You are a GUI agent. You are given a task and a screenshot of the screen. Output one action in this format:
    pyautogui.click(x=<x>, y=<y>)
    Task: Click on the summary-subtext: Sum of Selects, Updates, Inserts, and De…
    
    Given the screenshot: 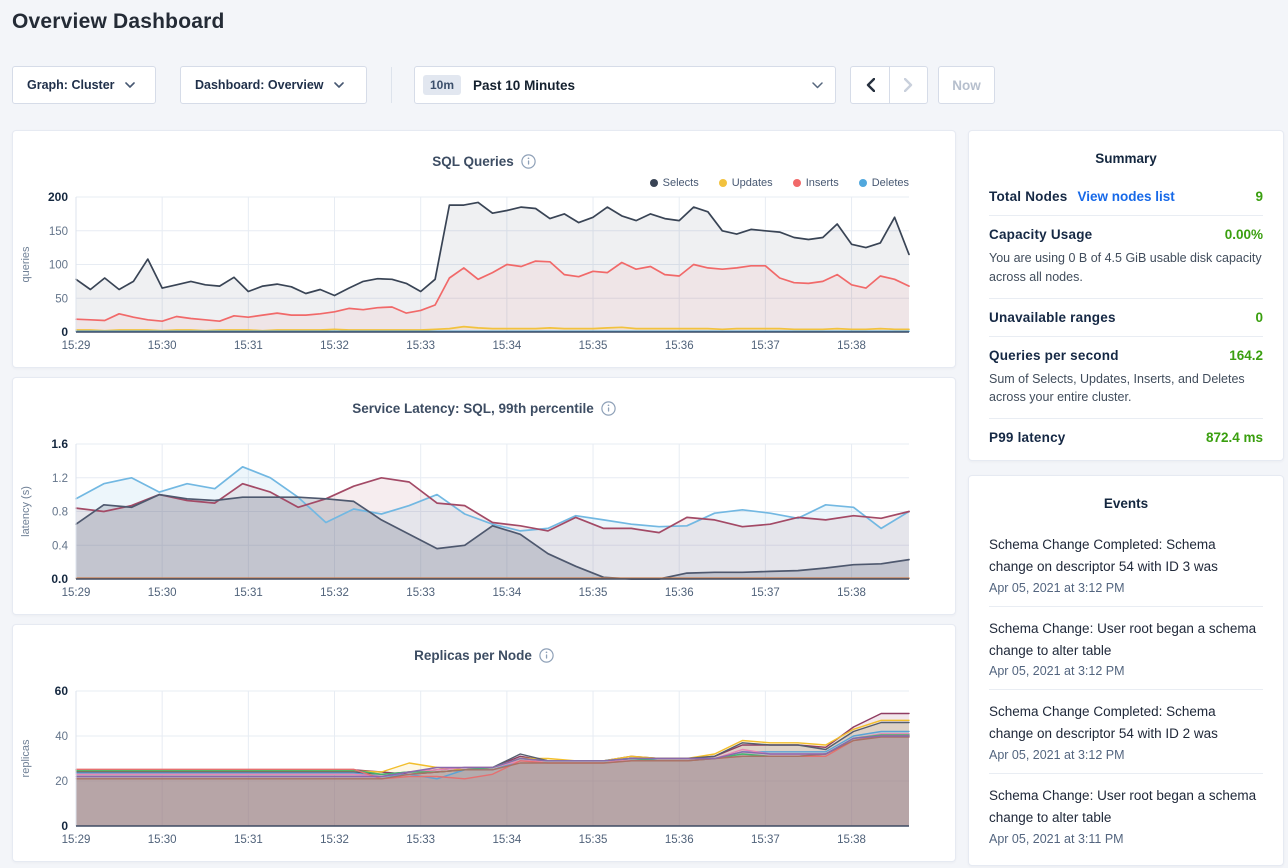 What is the action you would take?
    pyautogui.click(x=1117, y=388)
    